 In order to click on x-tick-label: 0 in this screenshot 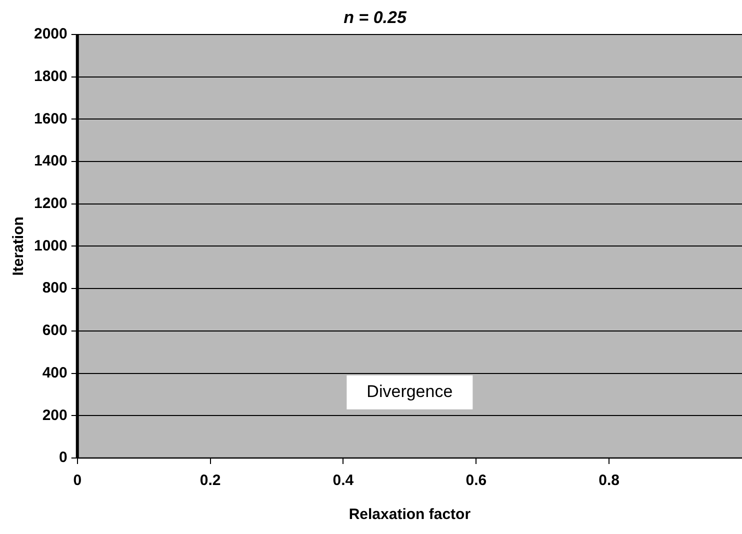, I will do `click(77, 481)`.